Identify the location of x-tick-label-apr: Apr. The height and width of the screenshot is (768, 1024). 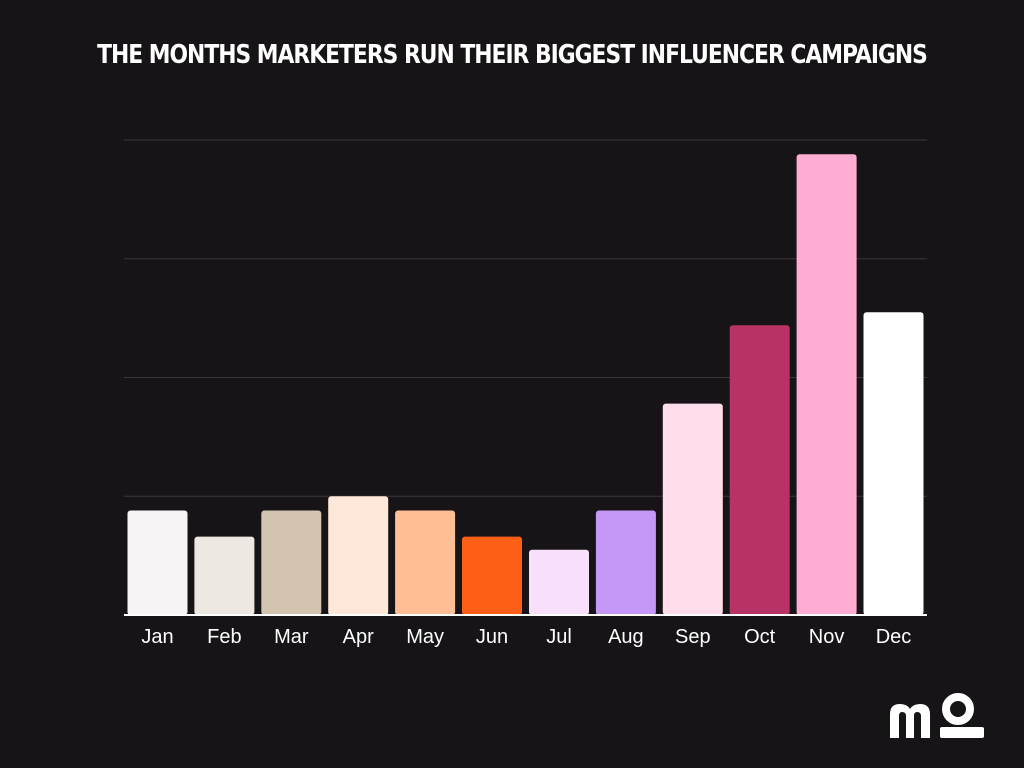
(358, 637).